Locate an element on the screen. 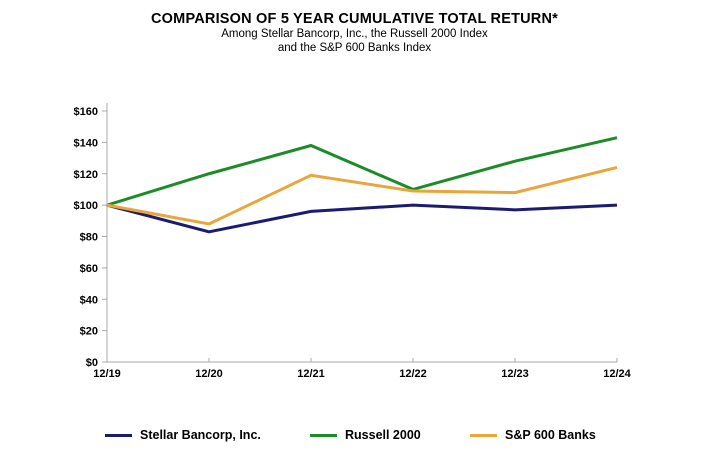  y-axis-tick-label: $160 is located at coordinates (86, 112).